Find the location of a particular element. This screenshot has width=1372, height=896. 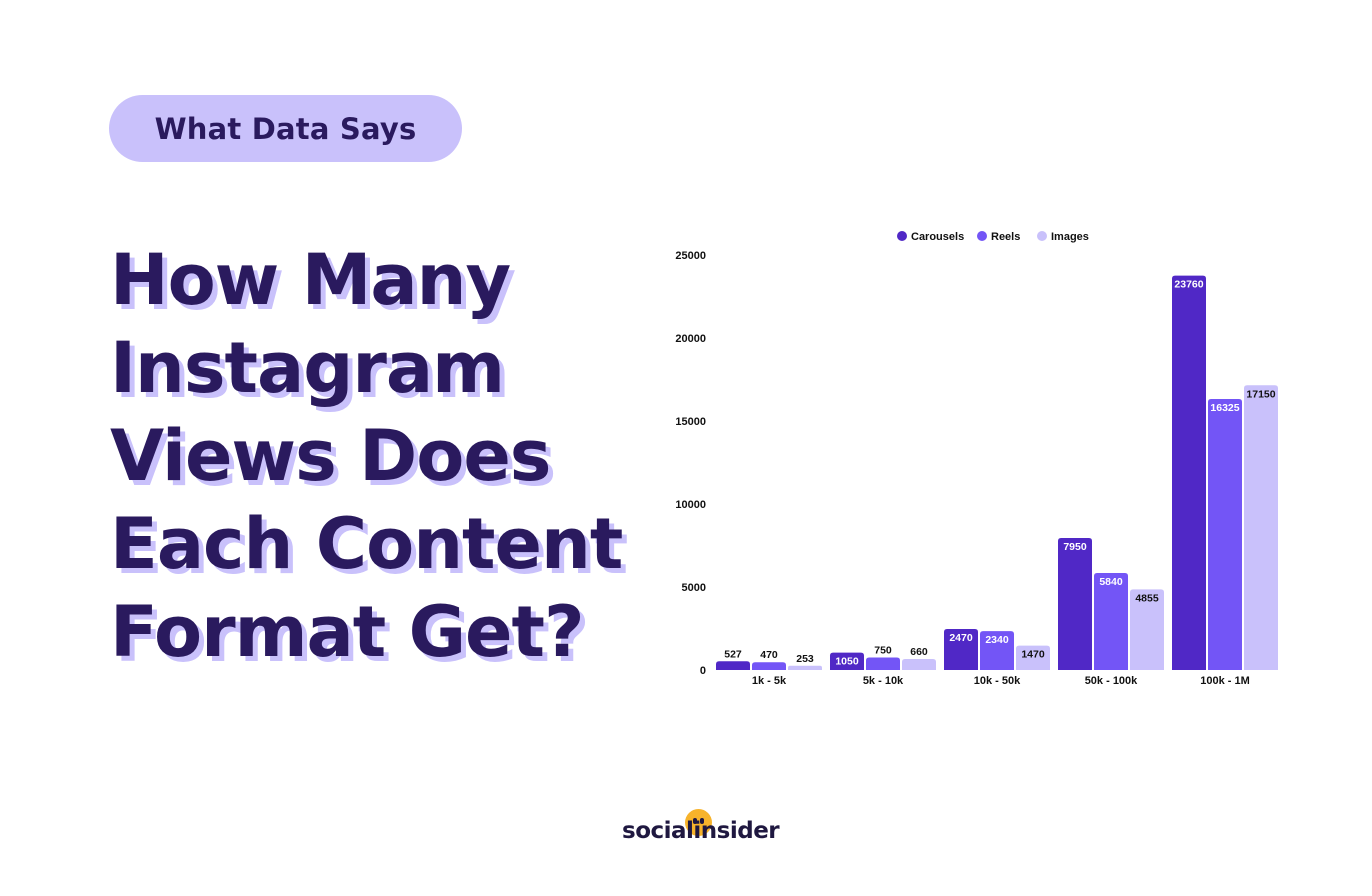

data-label: 7950 is located at coordinates (1075, 547).